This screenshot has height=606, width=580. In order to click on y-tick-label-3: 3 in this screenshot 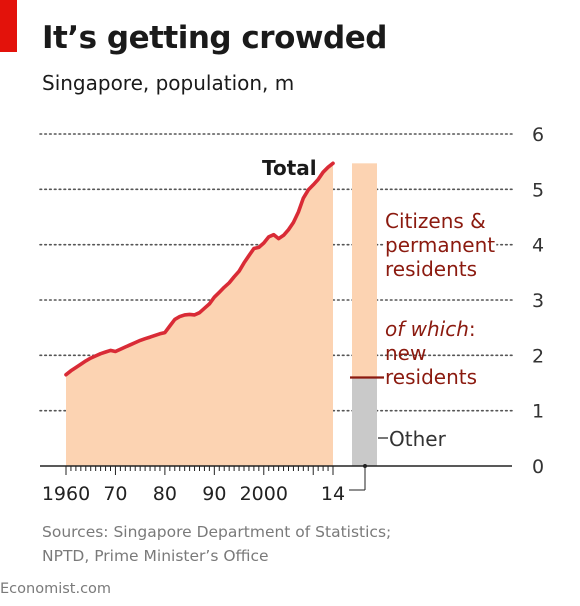, I will do `click(538, 301)`.